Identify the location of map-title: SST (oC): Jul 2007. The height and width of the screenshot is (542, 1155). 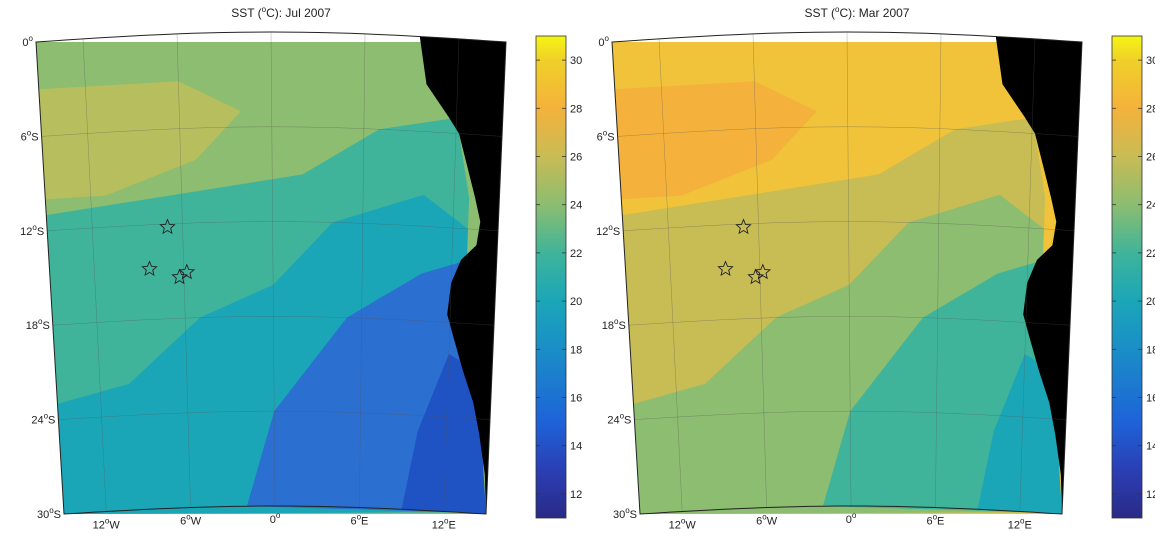
(281, 12).